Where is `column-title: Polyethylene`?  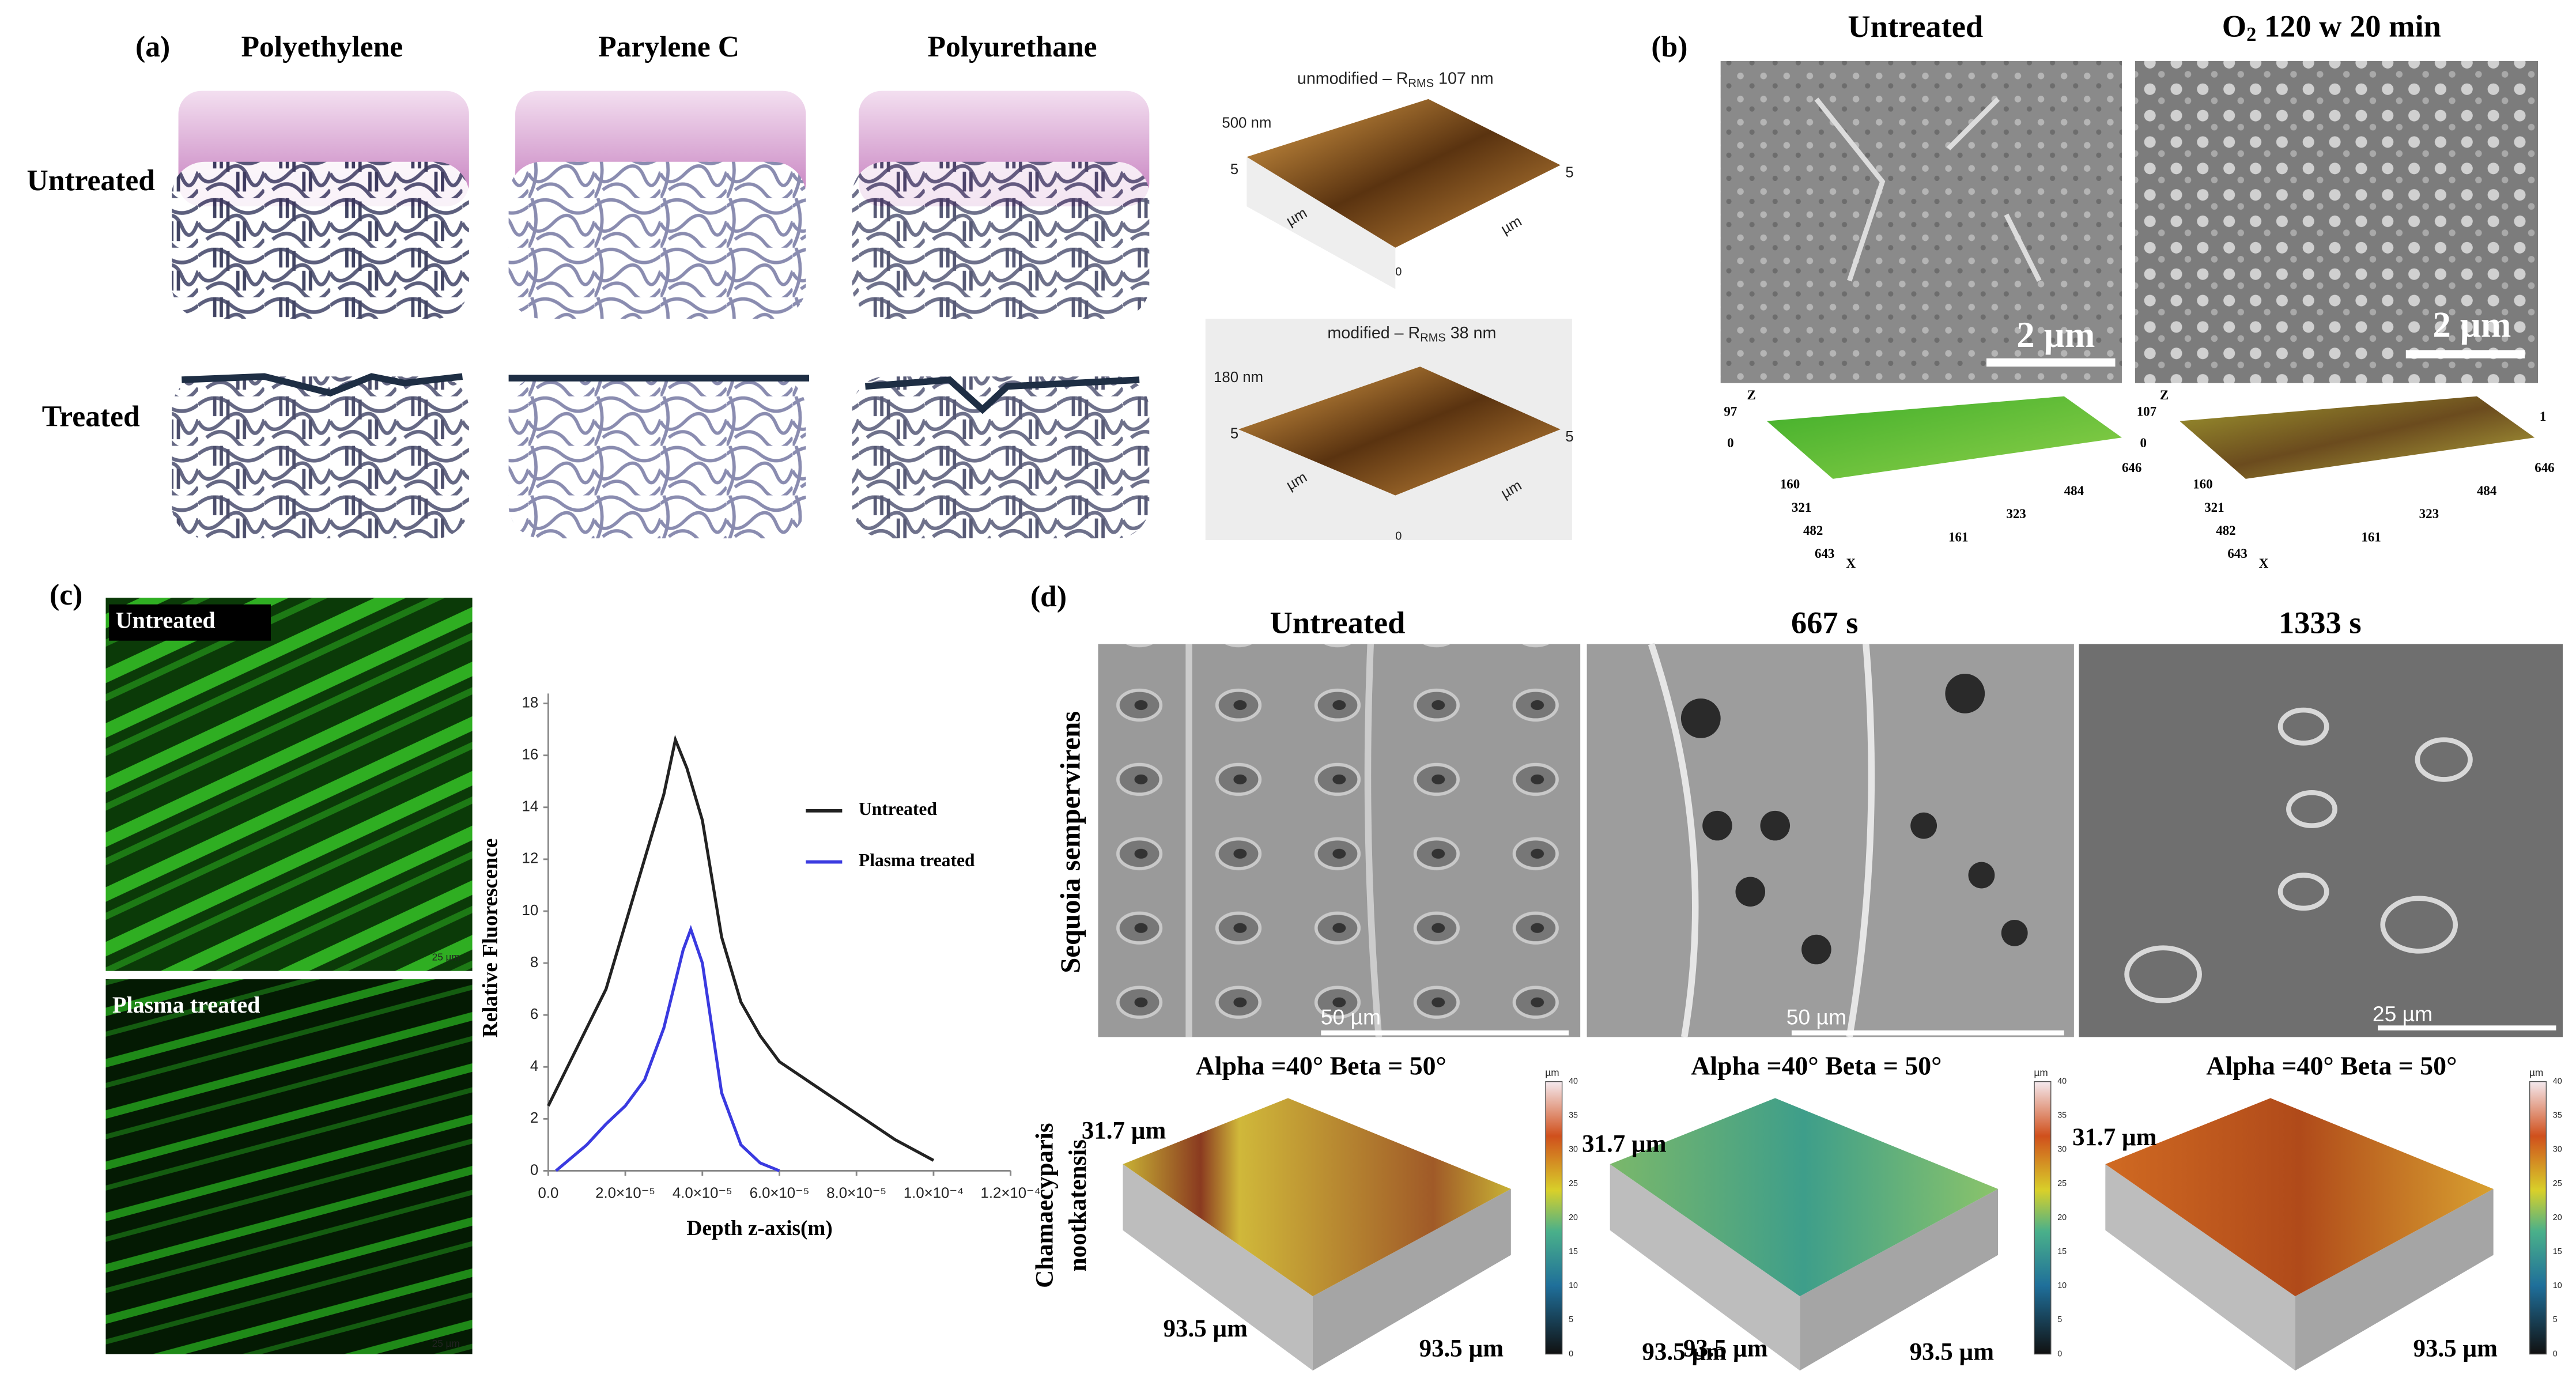 column-title: Polyethylene is located at coordinates (322, 47).